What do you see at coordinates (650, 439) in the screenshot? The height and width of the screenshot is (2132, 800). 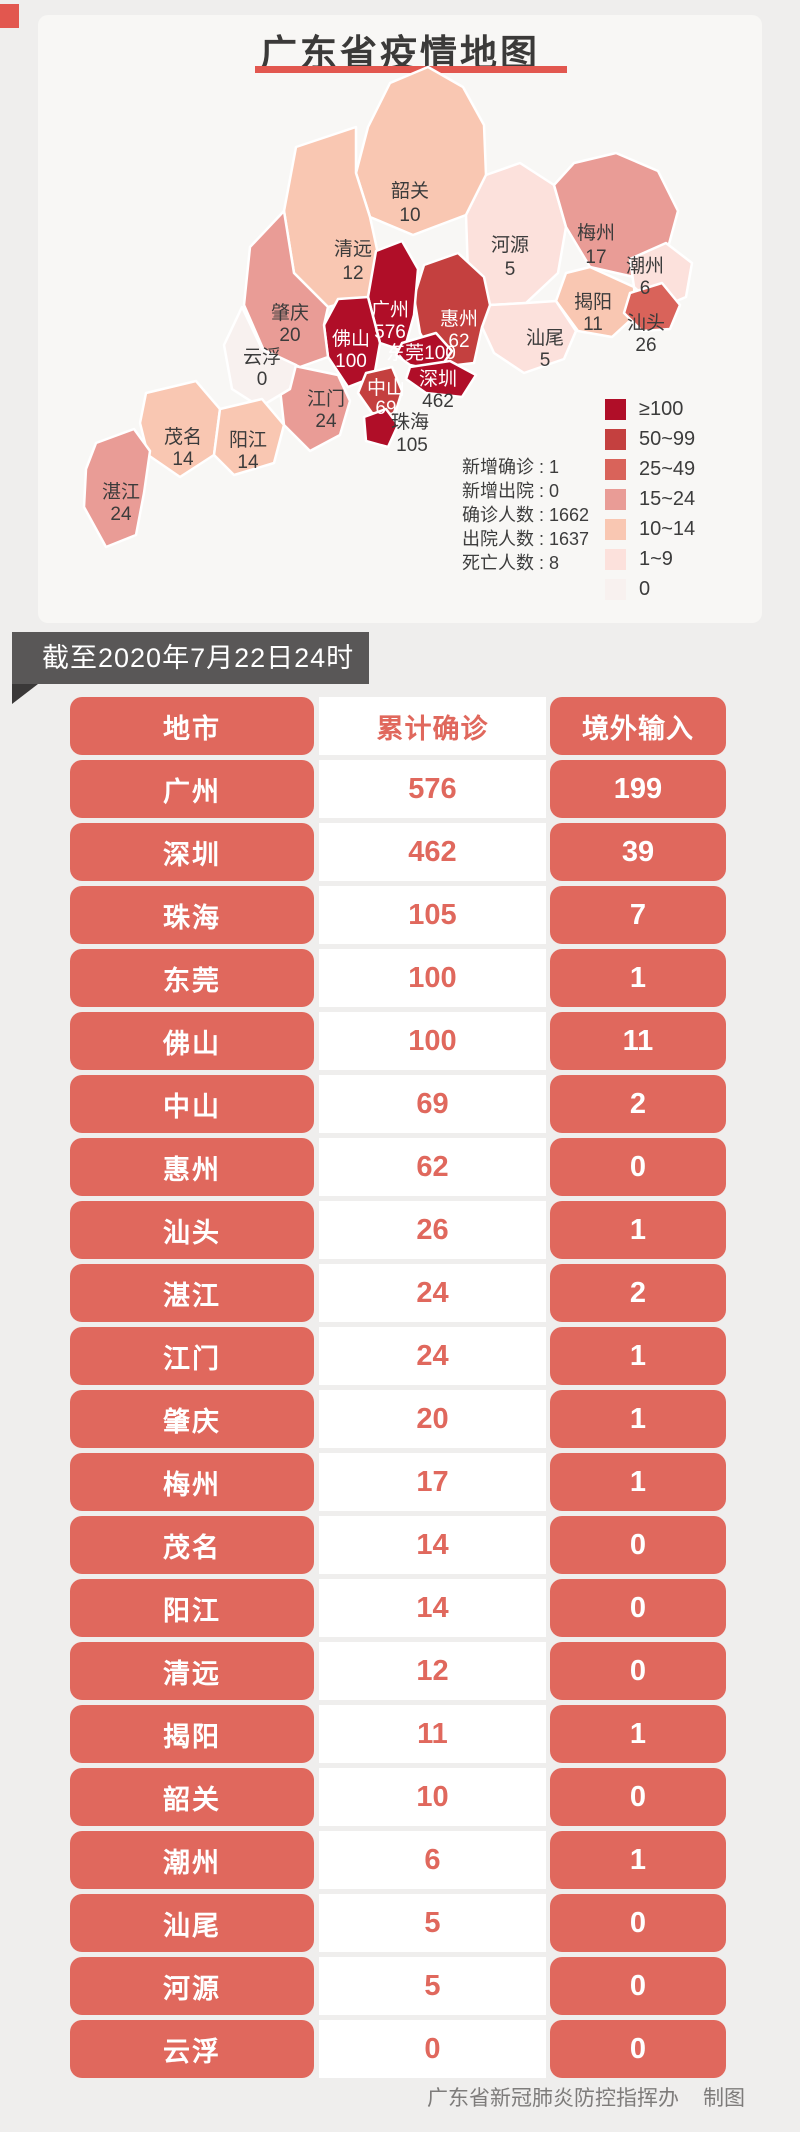 I see `legend-item: 50~99` at bounding box center [650, 439].